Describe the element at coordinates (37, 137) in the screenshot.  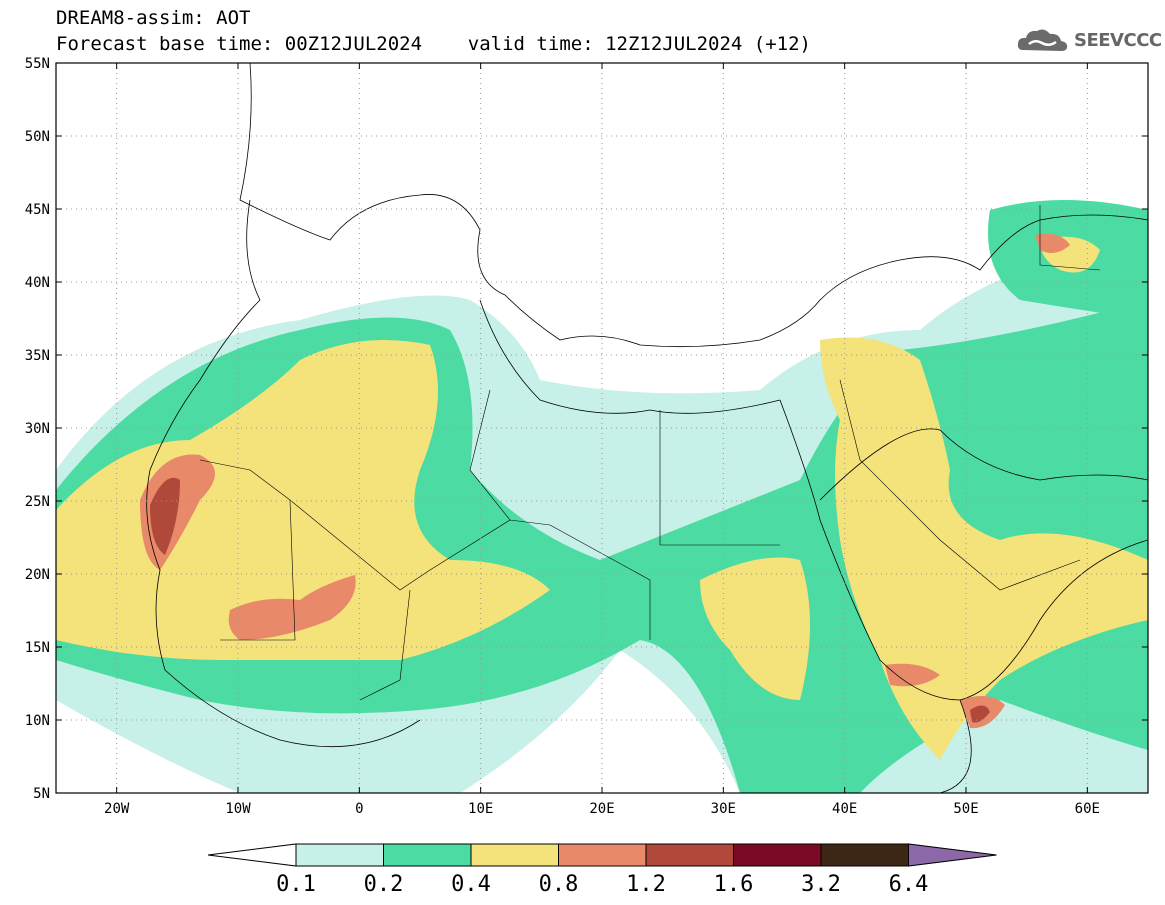
I see `lat-tick-label: 50N` at that location.